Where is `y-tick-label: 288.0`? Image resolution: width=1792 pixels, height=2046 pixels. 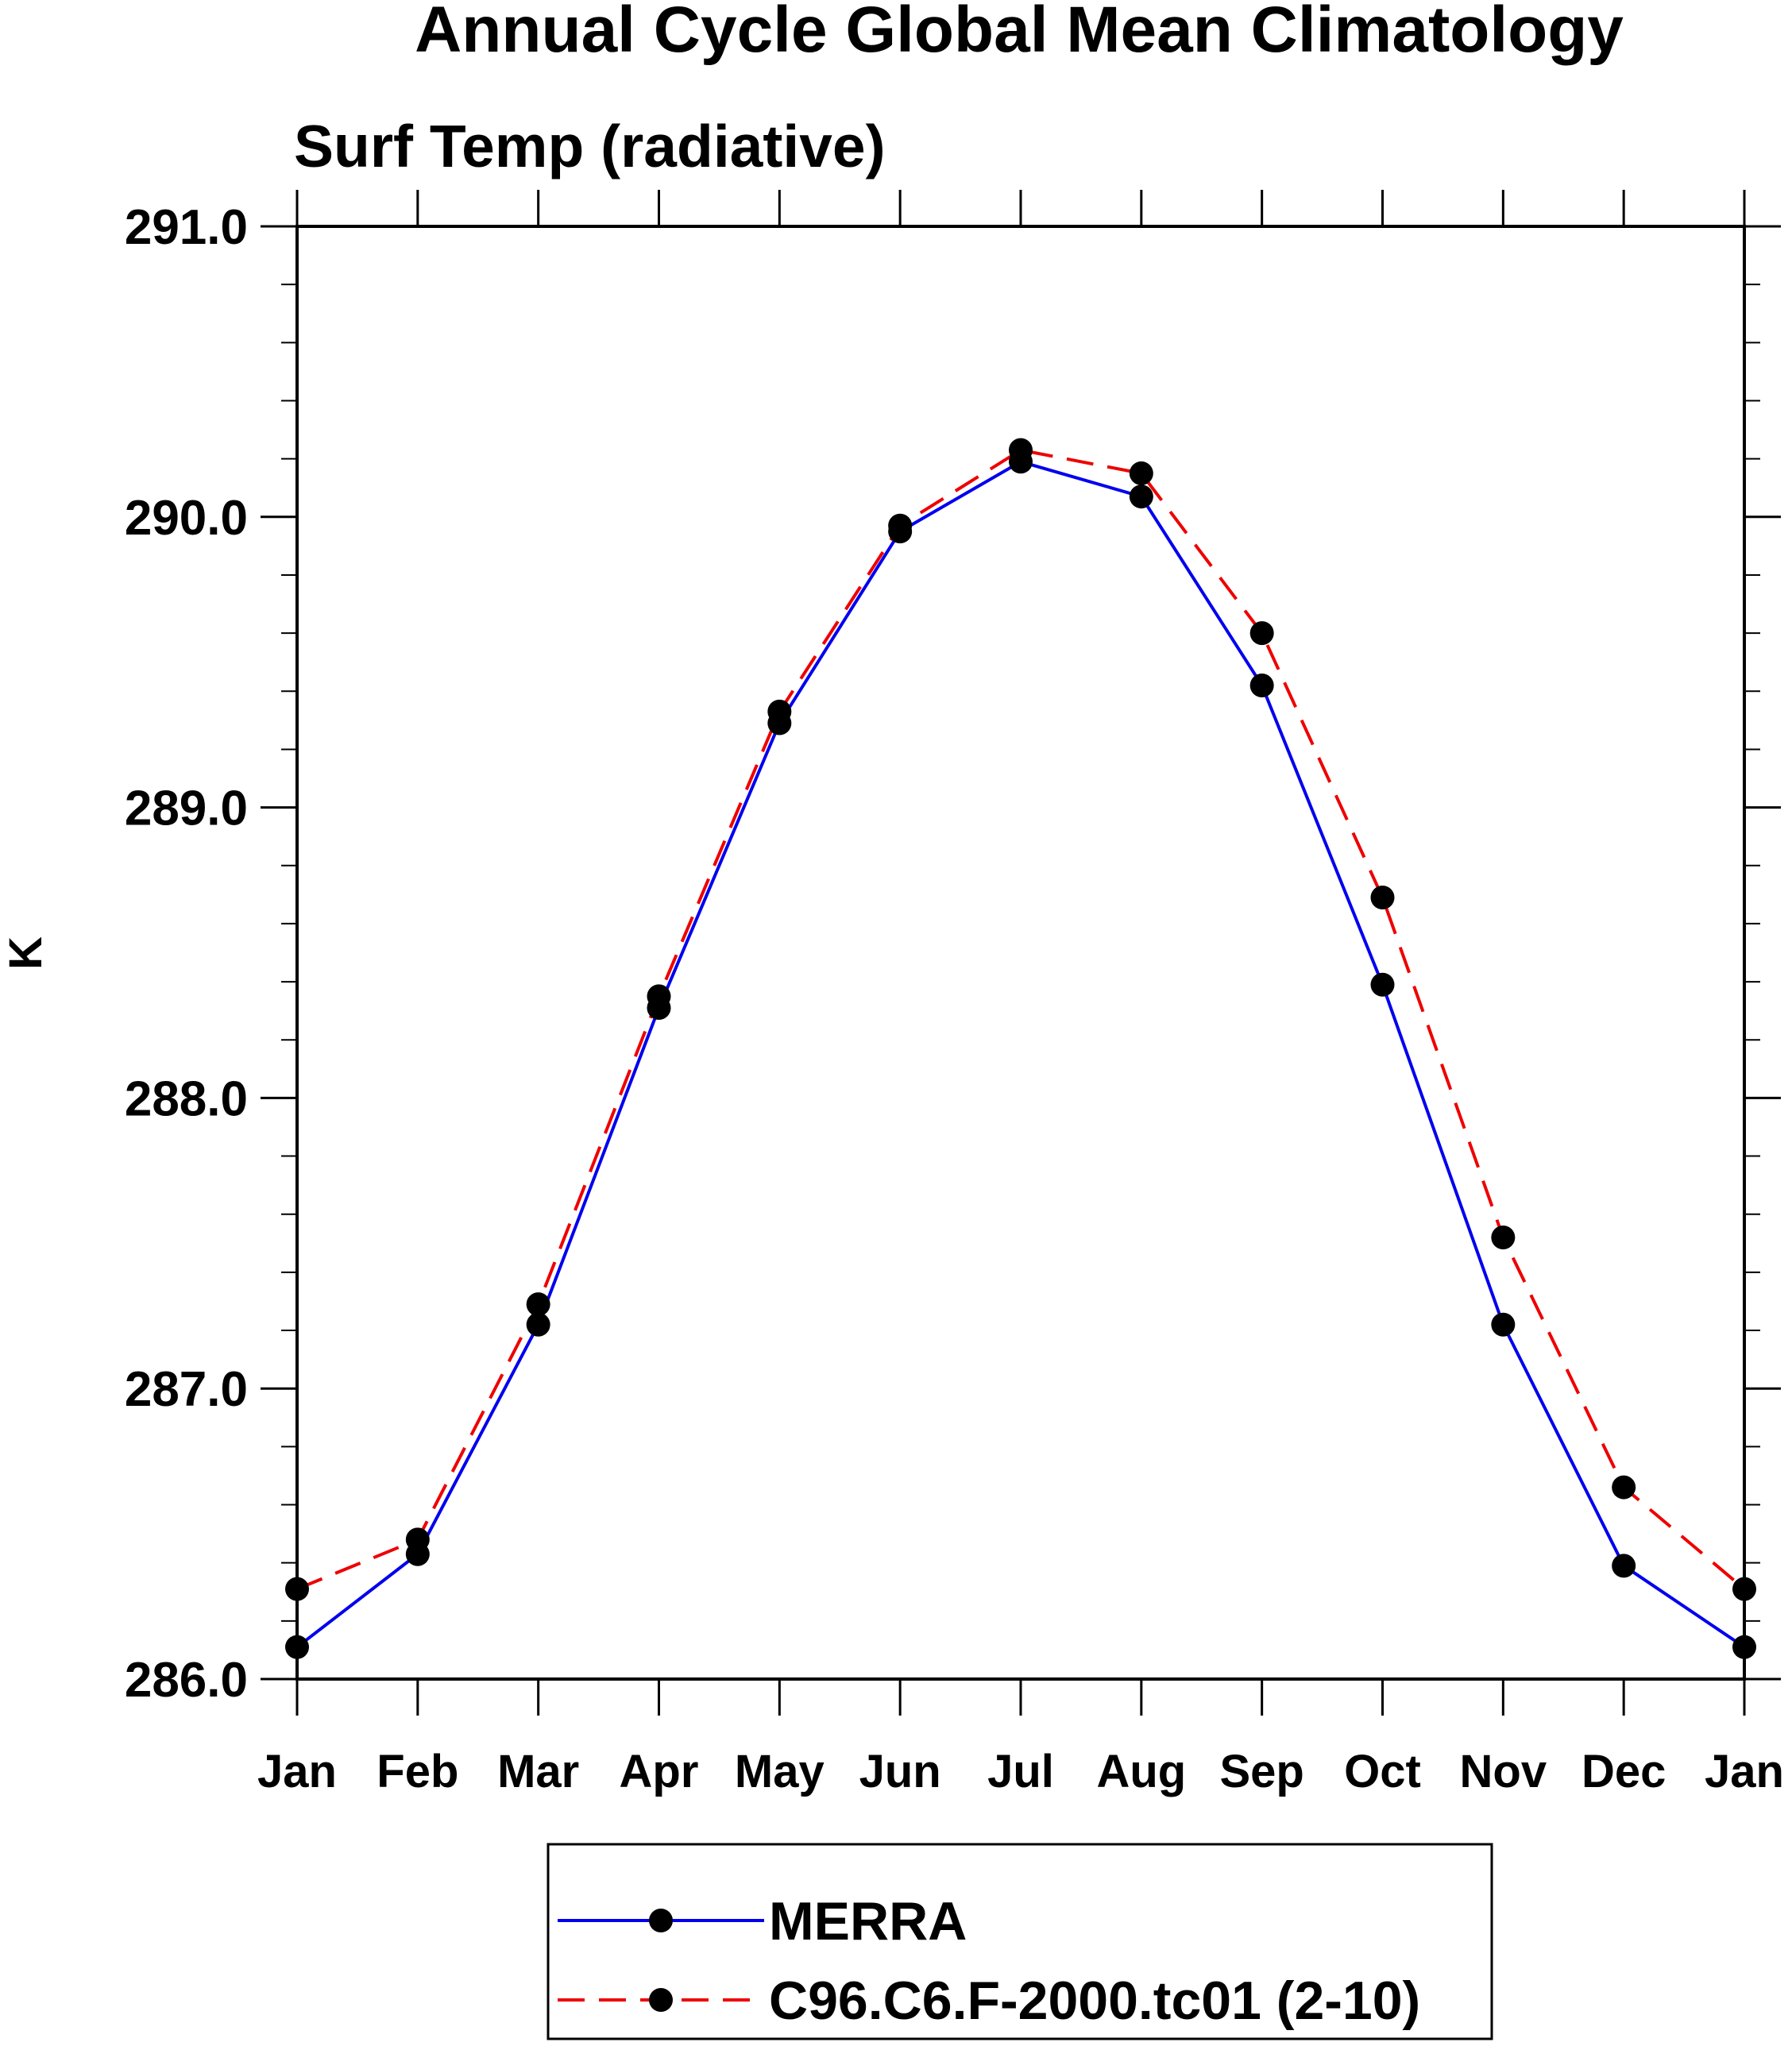 y-tick-label: 288.0 is located at coordinates (186, 1098).